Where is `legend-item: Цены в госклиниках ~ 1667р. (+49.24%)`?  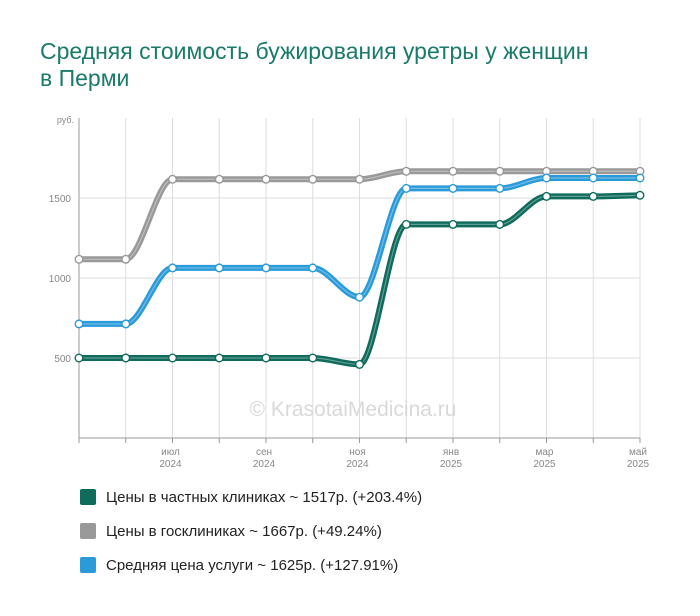
legend-item: Цены в госклиниках ~ 1667р. (+49.24%) is located at coordinates (251, 531).